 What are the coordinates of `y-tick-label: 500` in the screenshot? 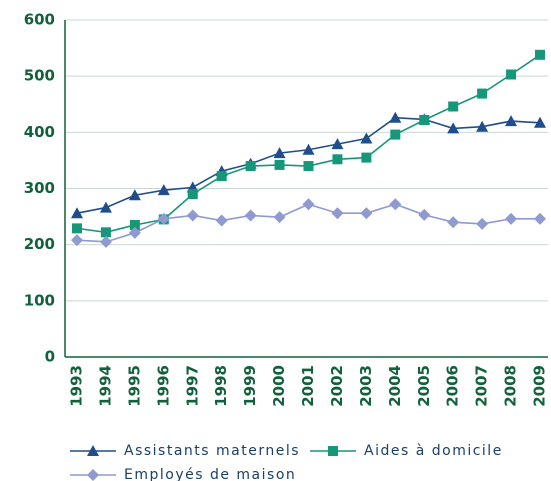 It's located at (39, 76).